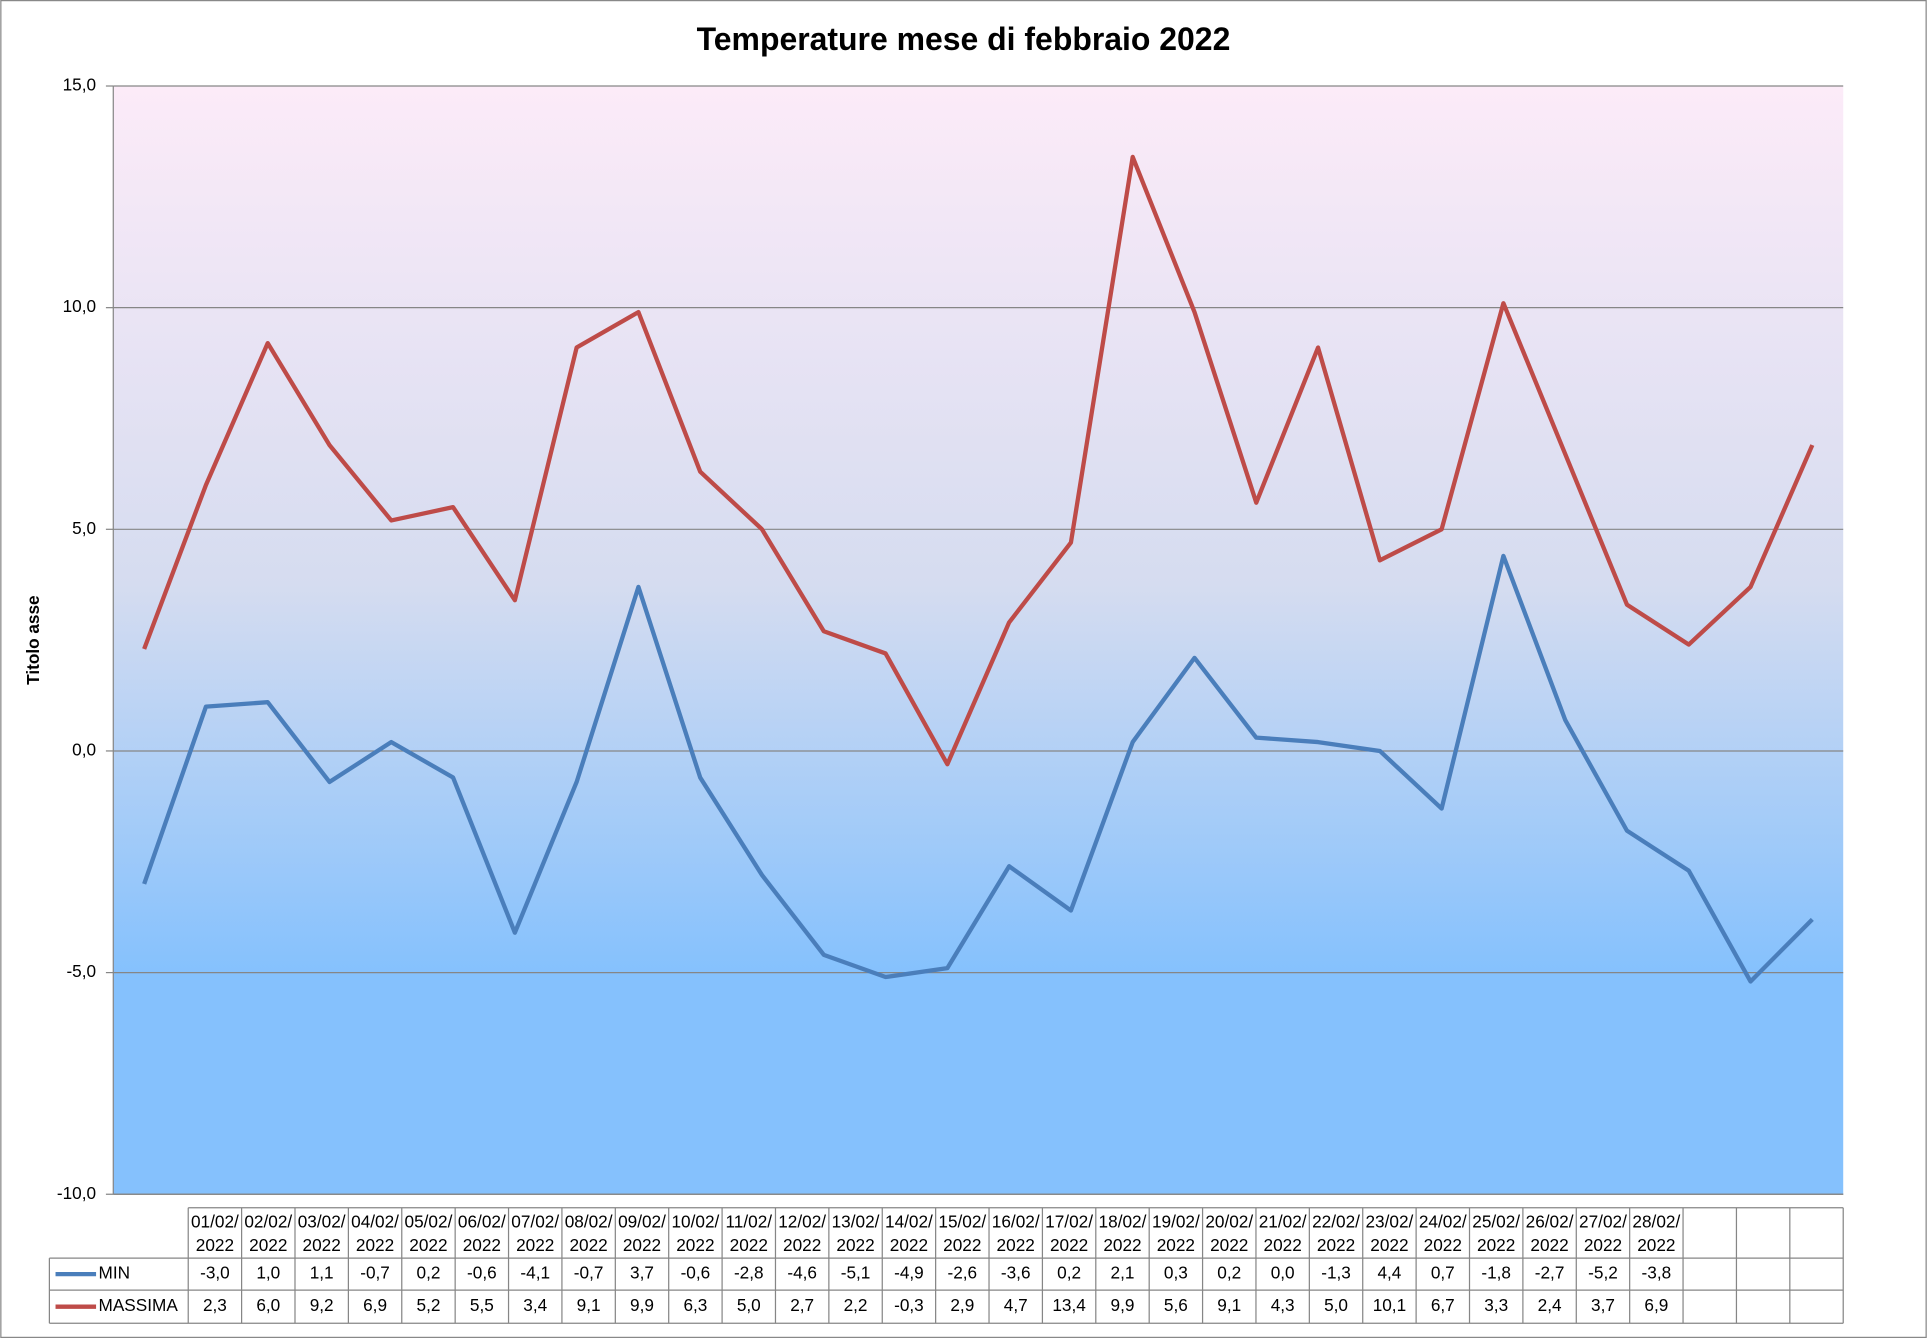 The image size is (1927, 1338). I want to click on x-tick-label: 06/02/2022, so click(481, 1232).